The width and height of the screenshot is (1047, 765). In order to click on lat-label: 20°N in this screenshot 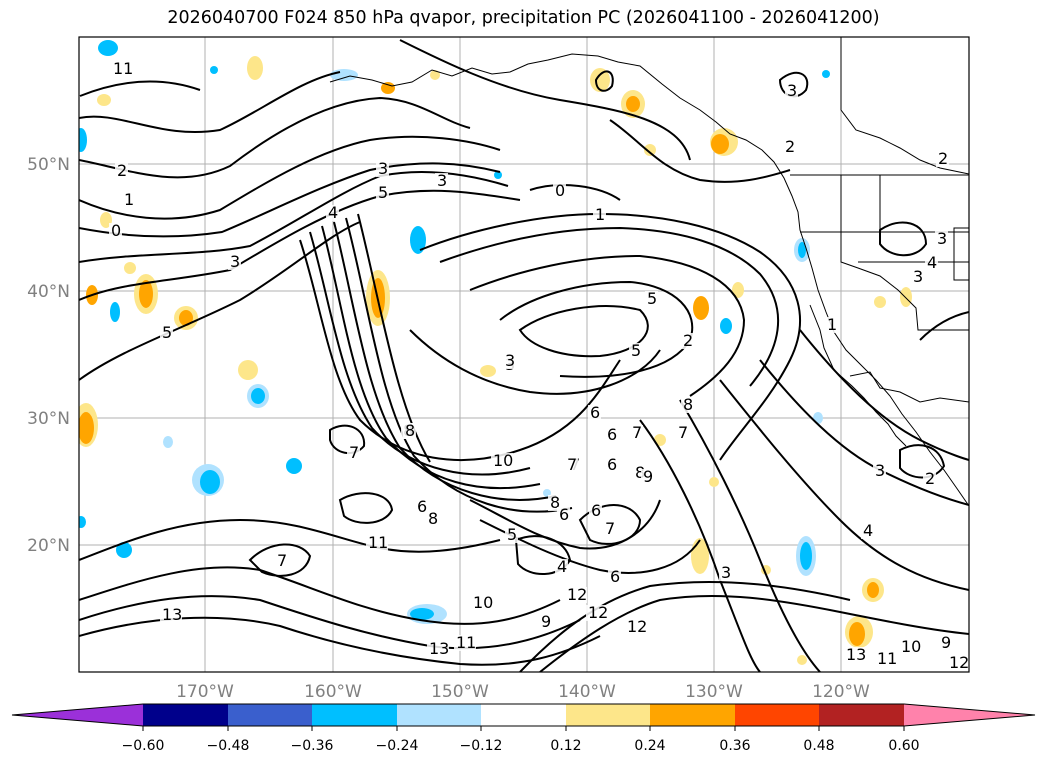, I will do `click(48, 546)`.